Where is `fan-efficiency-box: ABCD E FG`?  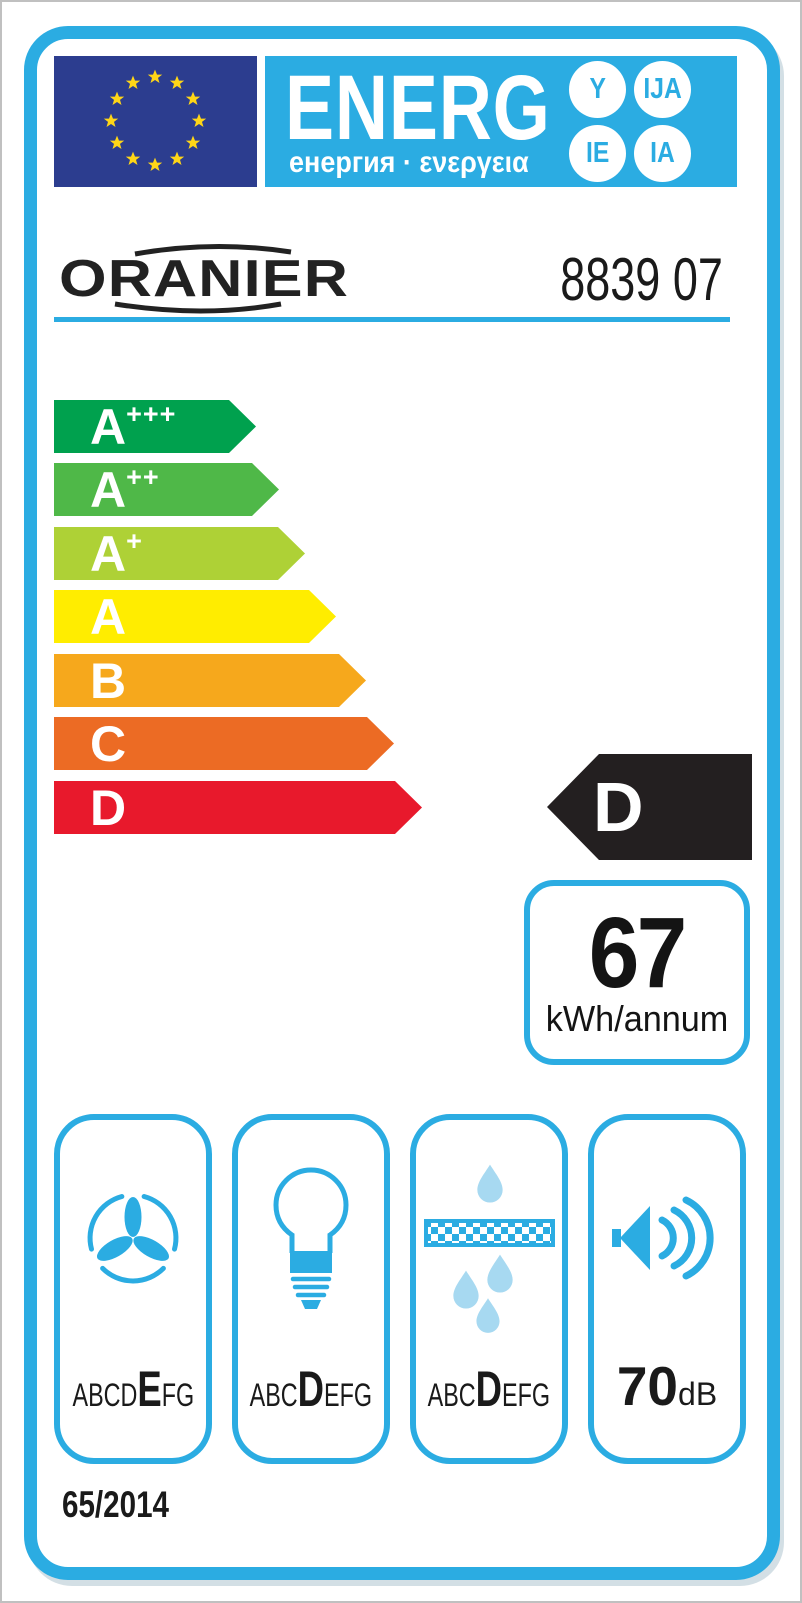 fan-efficiency-box: ABCD E FG is located at coordinates (133, 1289).